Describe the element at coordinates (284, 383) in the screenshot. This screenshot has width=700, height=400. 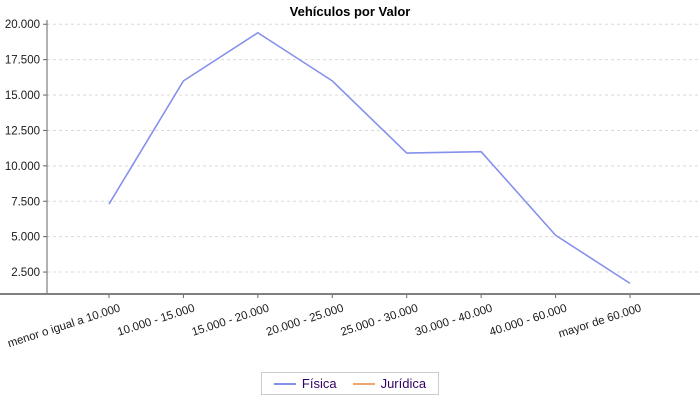
I see `fisica-line-swatch-icon` at that location.